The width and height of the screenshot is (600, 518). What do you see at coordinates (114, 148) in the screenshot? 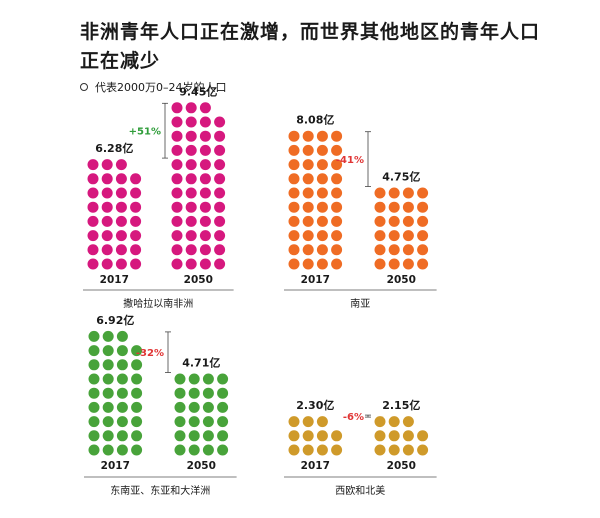
I see `value-label: 6.28亿` at bounding box center [114, 148].